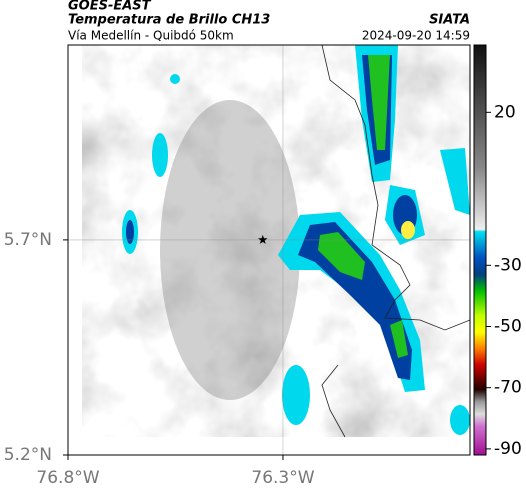 This screenshot has height=495, width=526. What do you see at coordinates (263, 239) in the screenshot?
I see `location-marker` at bounding box center [263, 239].